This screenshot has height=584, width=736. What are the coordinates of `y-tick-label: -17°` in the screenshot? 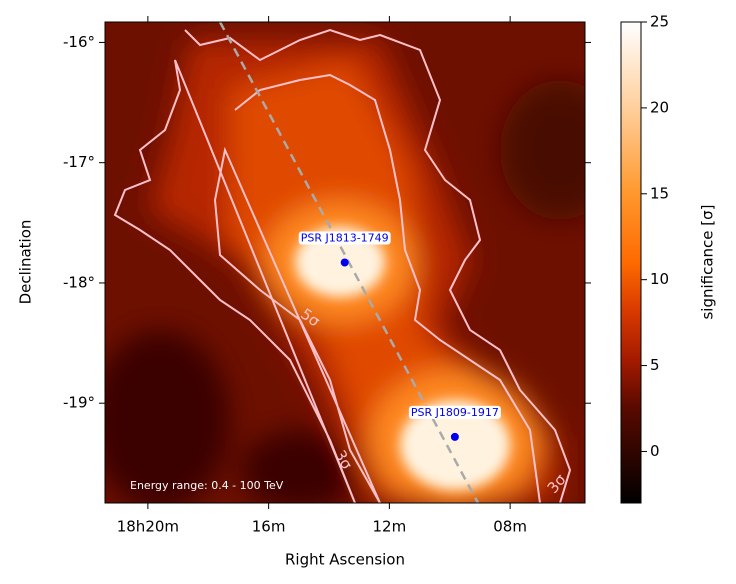 It's located at (79, 162).